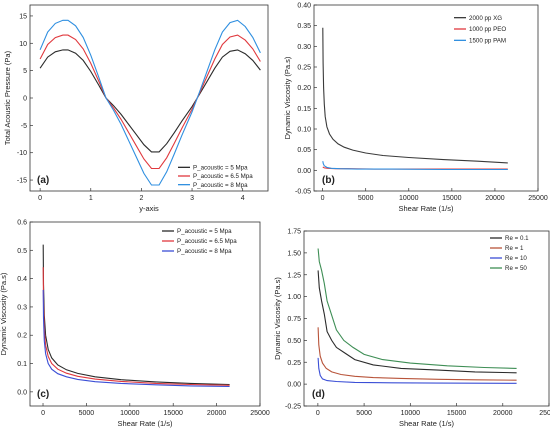 The image size is (550, 442). What do you see at coordinates (294, 253) in the screenshot?
I see `y-tick-label: 1.50` at bounding box center [294, 253].